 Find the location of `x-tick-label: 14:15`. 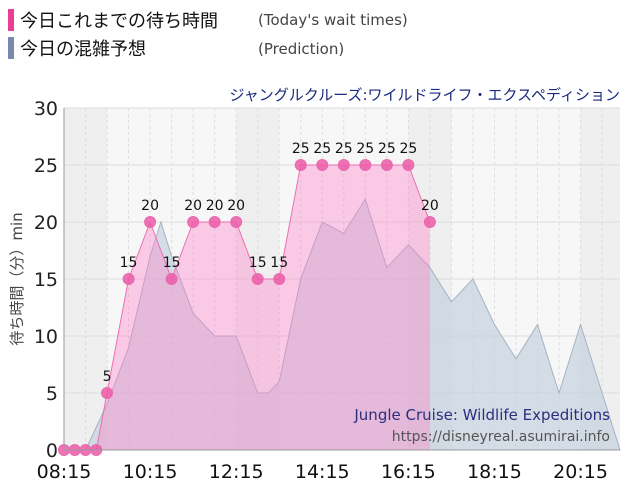

x-tick-label: 14:15 is located at coordinates (322, 472).